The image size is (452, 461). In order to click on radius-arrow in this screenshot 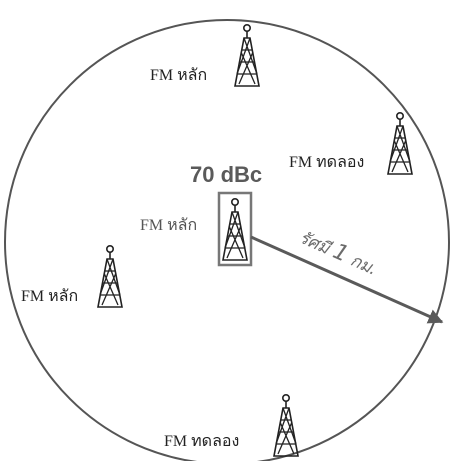, I will do `click(347, 279)`.